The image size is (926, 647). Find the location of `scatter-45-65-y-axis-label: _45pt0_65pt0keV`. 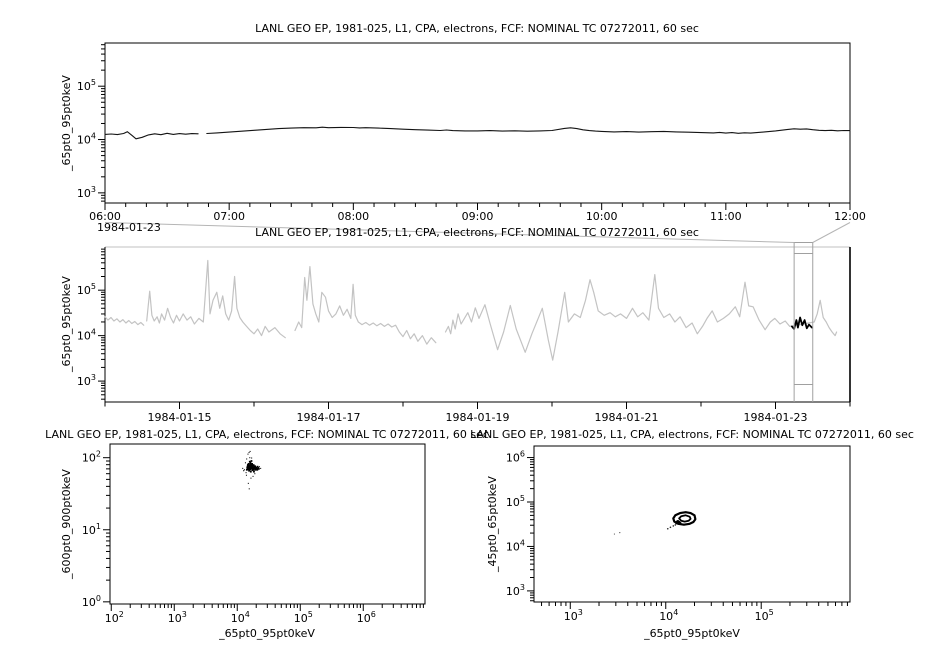

scatter-45-65-y-axis-label: _45pt0_65pt0keV is located at coordinates (492, 524).